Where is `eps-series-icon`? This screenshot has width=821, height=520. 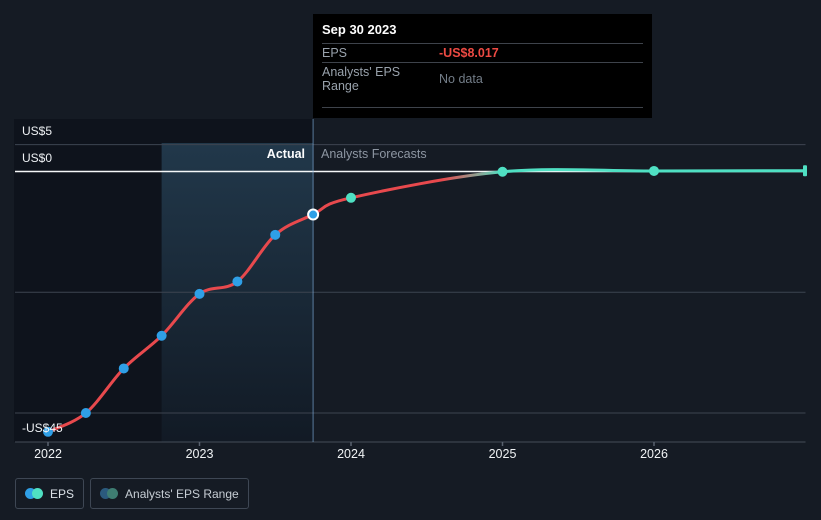 eps-series-icon is located at coordinates (34, 493).